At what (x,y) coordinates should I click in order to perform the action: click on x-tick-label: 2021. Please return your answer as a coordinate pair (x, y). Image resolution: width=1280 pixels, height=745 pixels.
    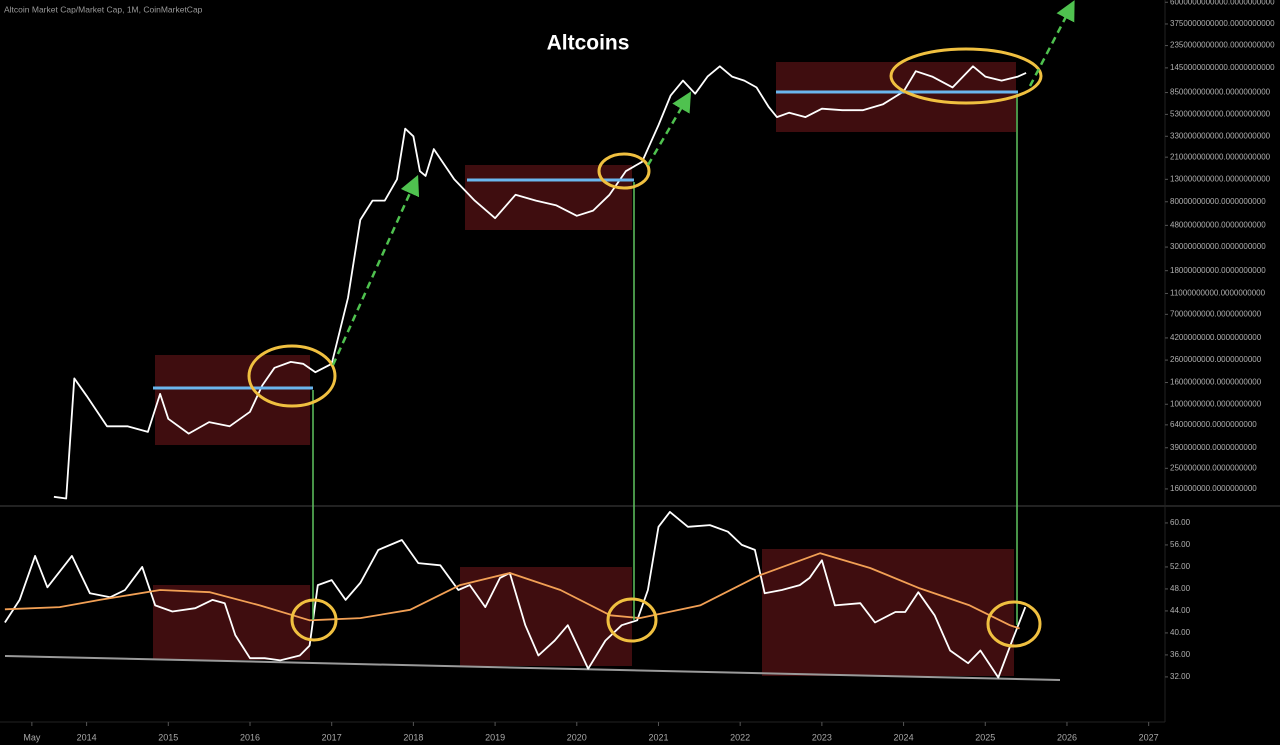
    Looking at the image, I should click on (658, 737).